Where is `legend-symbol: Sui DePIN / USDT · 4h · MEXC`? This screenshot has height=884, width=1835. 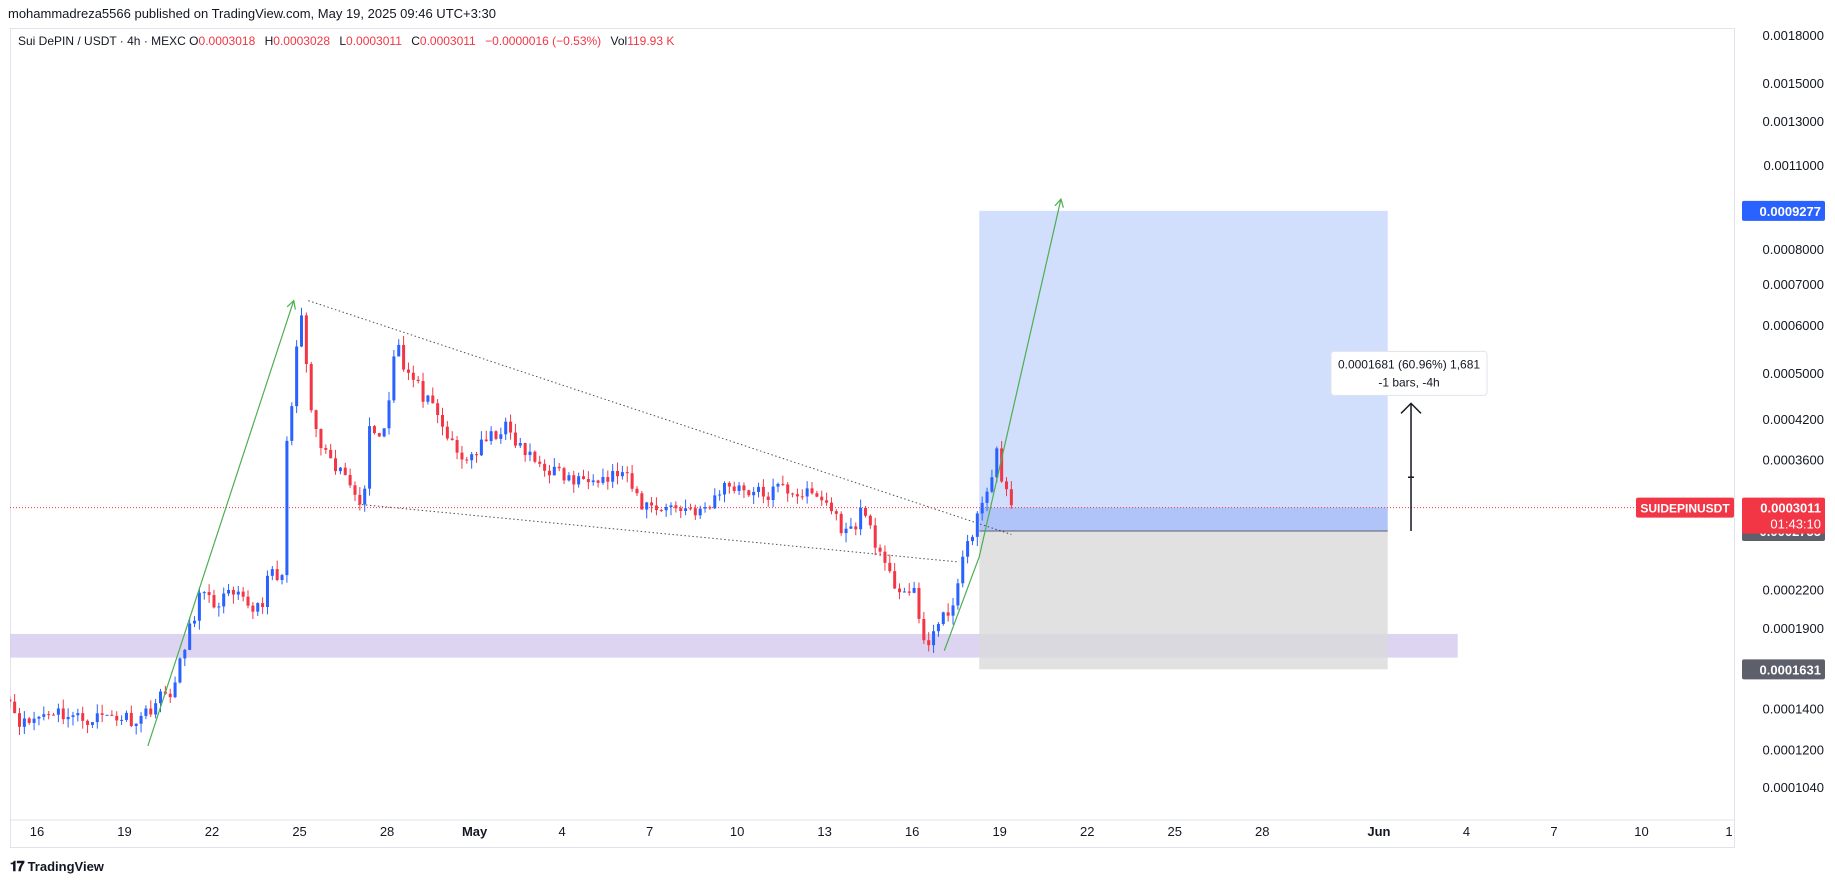
legend-symbol: Sui DePIN / USDT · 4h · MEXC is located at coordinates (102, 41).